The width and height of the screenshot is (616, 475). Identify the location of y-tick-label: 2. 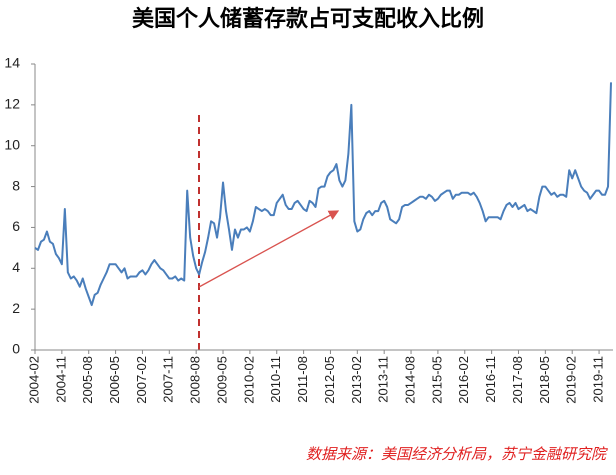
(16, 308).